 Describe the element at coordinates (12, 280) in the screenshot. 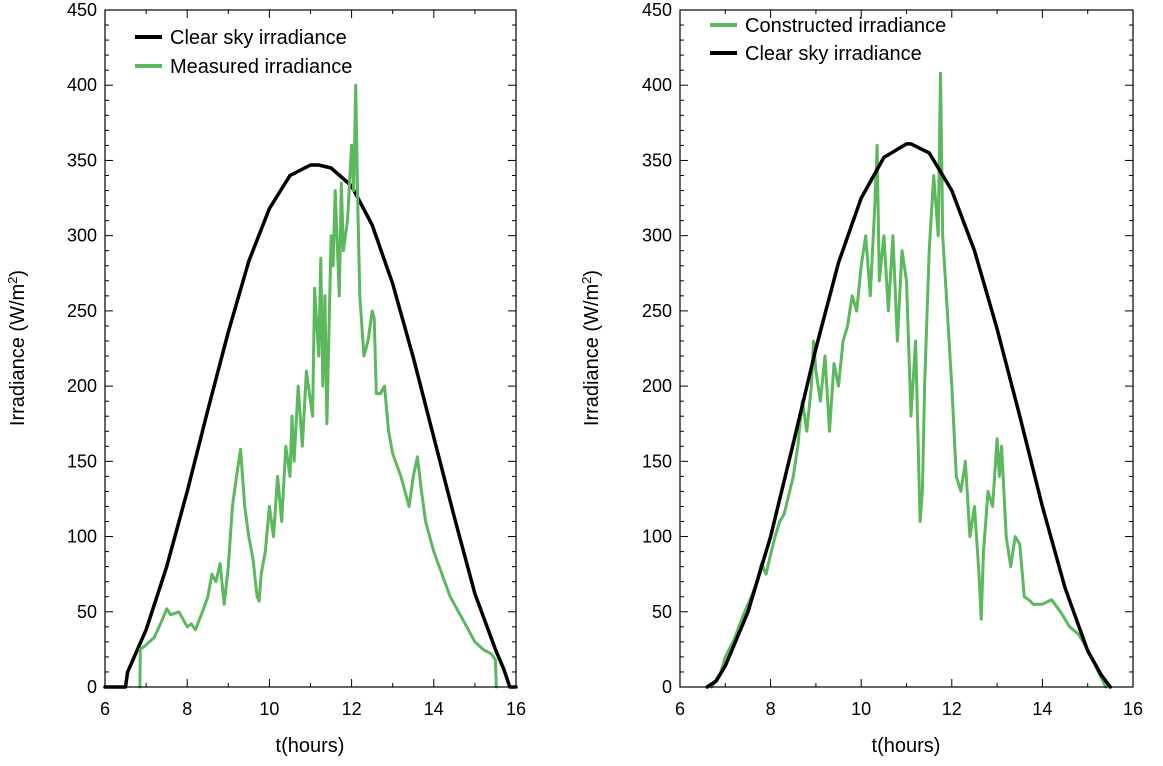

I see `y-axis-title-sup-left: 2` at that location.